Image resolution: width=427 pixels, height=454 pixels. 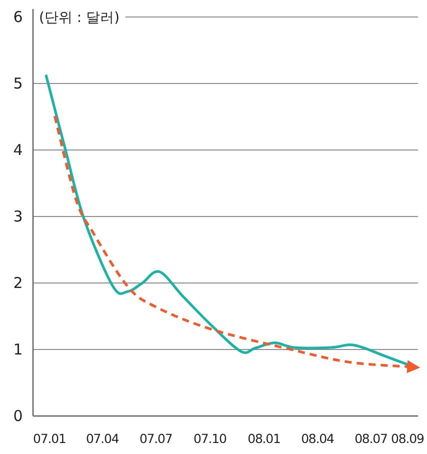 What do you see at coordinates (79, 18) in the screenshot?
I see `ylabel: (단위 : 달러)` at bounding box center [79, 18].